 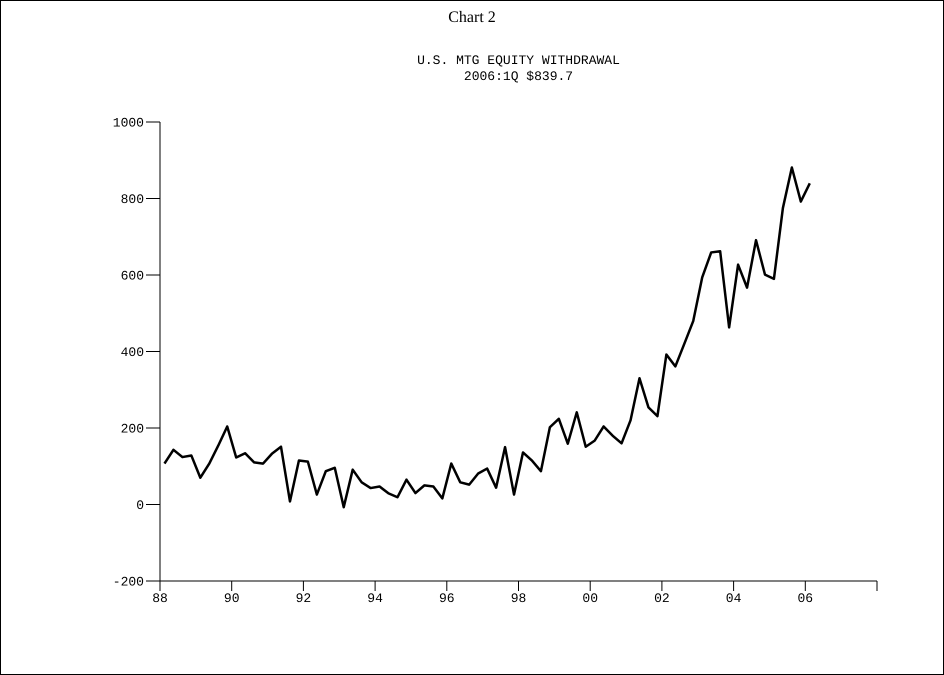 I want to click on x-tick-label: 92, so click(x=304, y=598).